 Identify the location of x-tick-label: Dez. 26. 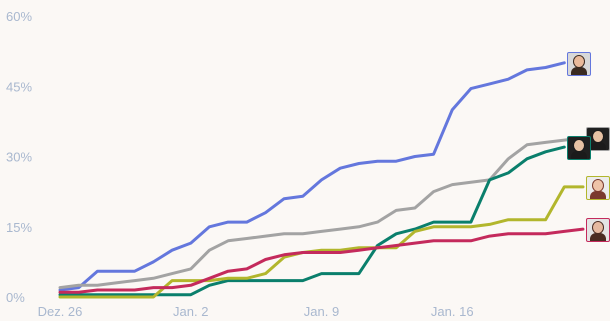
(60, 311).